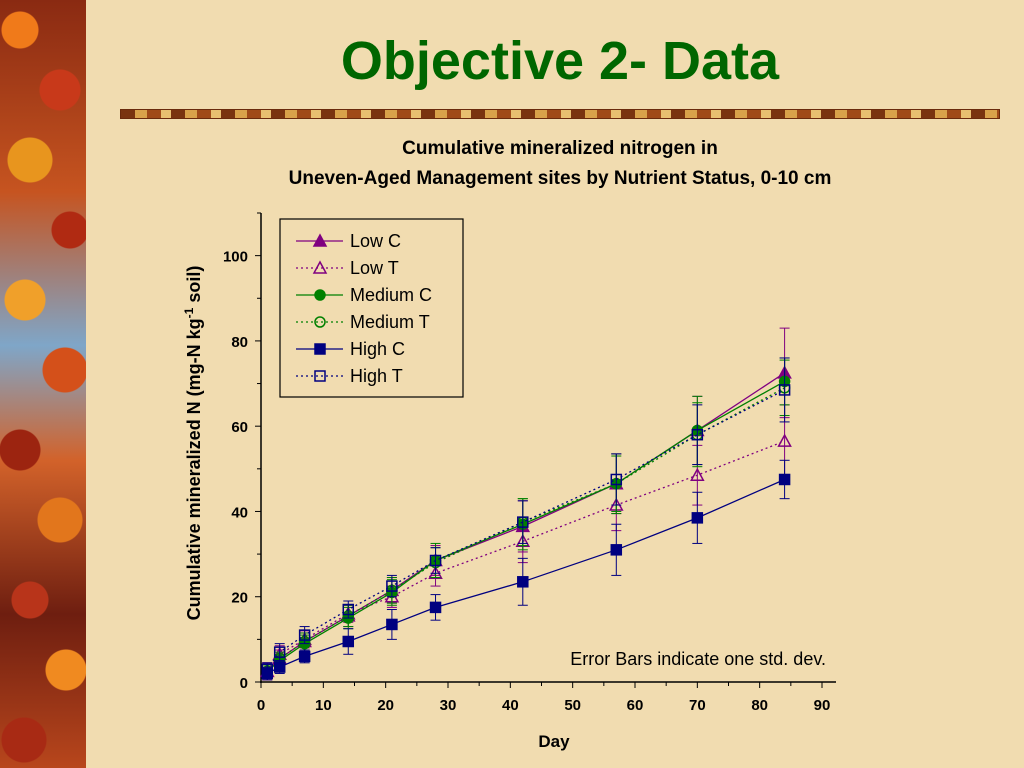 Image resolution: width=1024 pixels, height=768 pixels. I want to click on y-tick-label: 100, so click(235, 257).